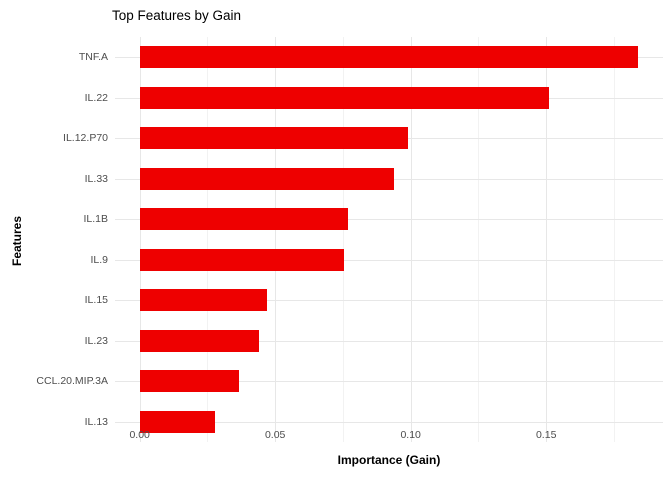  What do you see at coordinates (410, 435) in the screenshot?
I see `x-tick-label: 0.10` at bounding box center [410, 435].